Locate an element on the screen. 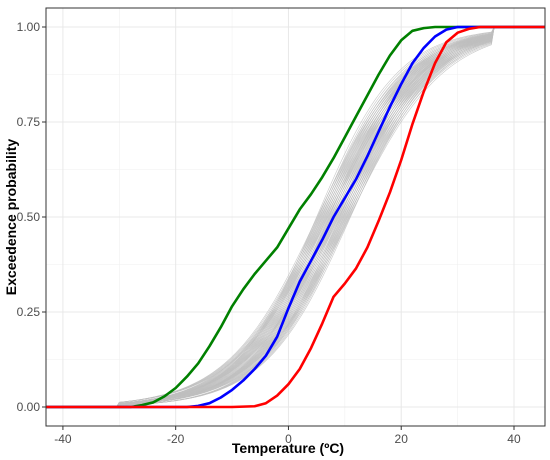 The width and height of the screenshot is (550, 460). x-tick-label: 20 is located at coordinates (402, 439).